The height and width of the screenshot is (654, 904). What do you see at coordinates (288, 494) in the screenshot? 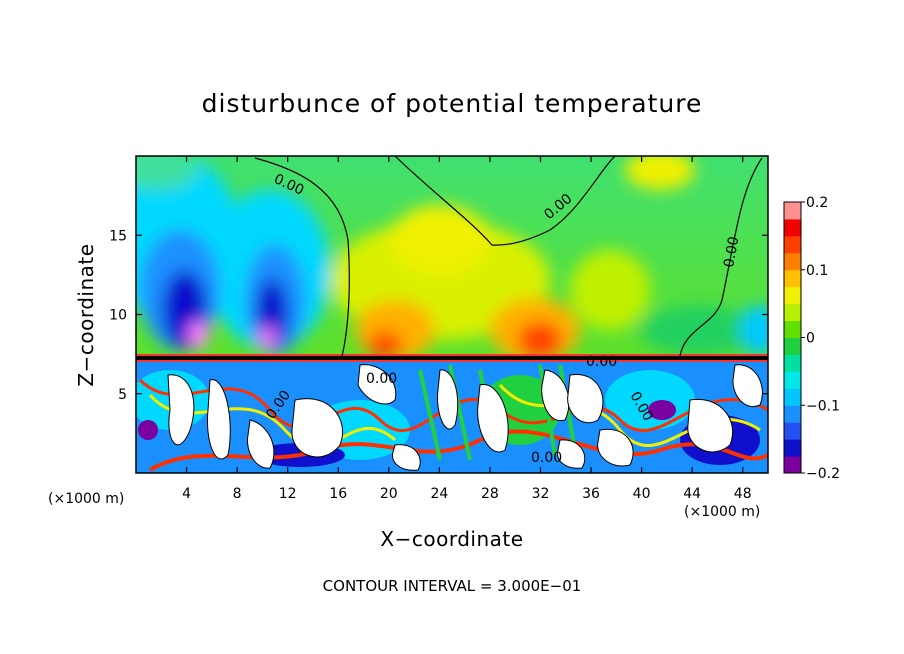
I see `x-tick-label: 12` at bounding box center [288, 494].